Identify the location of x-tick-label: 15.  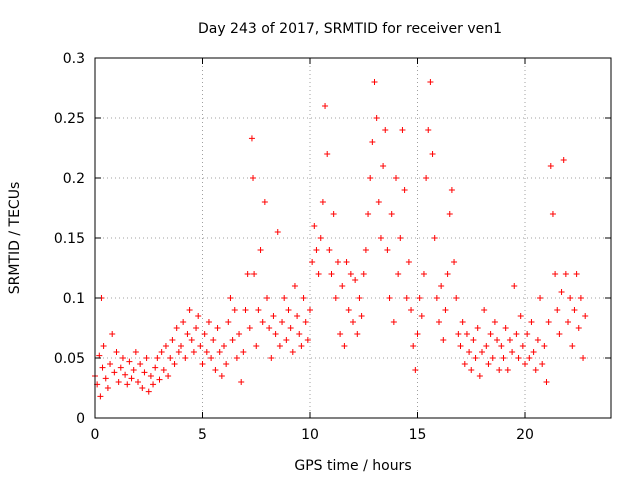
(418, 435).